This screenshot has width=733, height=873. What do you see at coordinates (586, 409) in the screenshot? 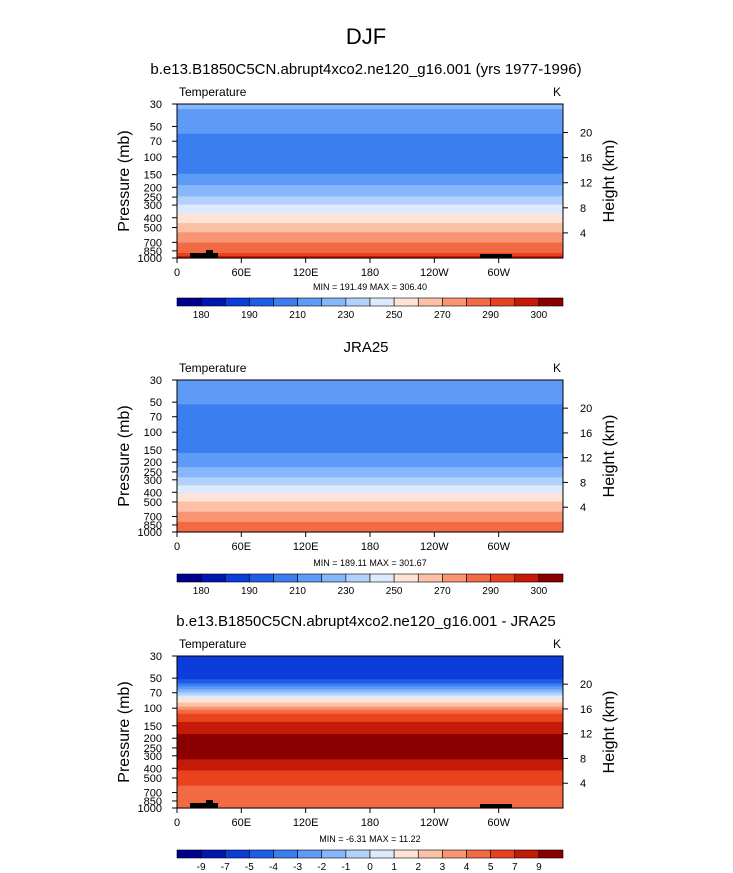
I see `y2-tick-label: 20` at bounding box center [586, 409].